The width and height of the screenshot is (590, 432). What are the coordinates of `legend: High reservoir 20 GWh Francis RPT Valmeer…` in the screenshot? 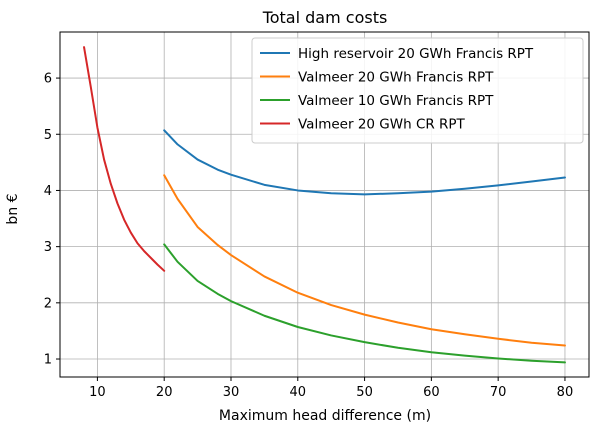 It's located at (417, 90).